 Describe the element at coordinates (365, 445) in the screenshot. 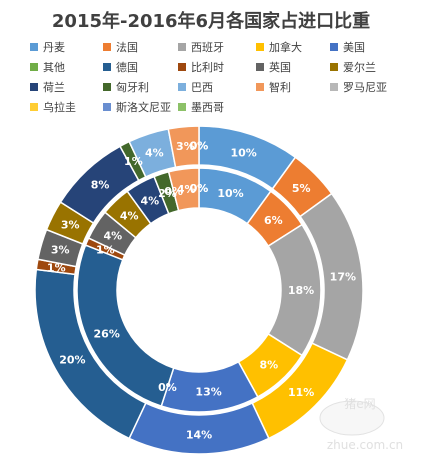

I see `watermark-line2: zhue.com.cn` at that location.